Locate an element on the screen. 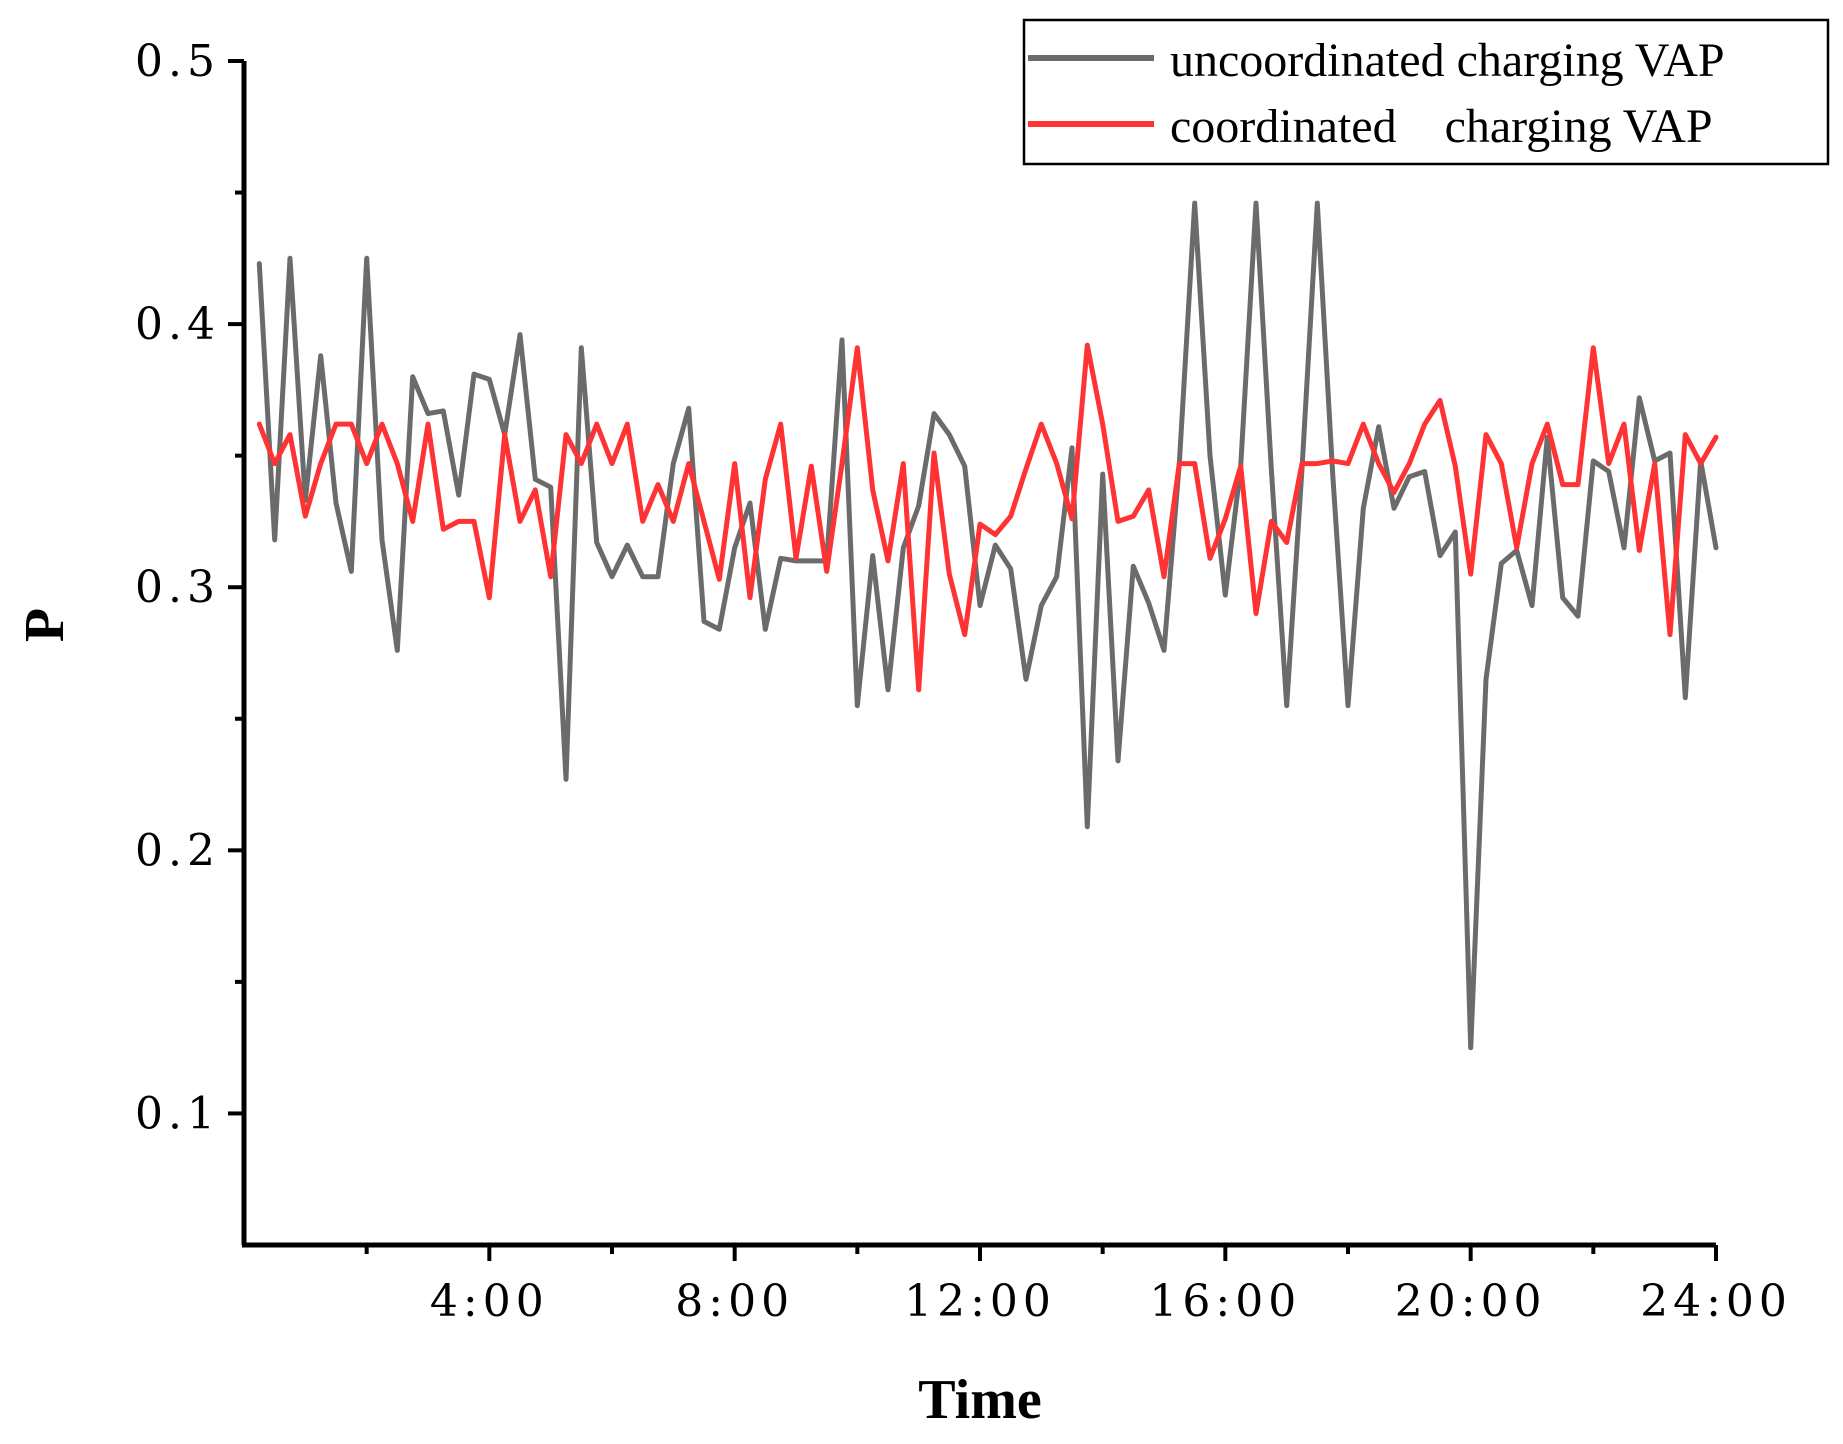  y-tick-label: 0.1 is located at coordinates (177, 1113).